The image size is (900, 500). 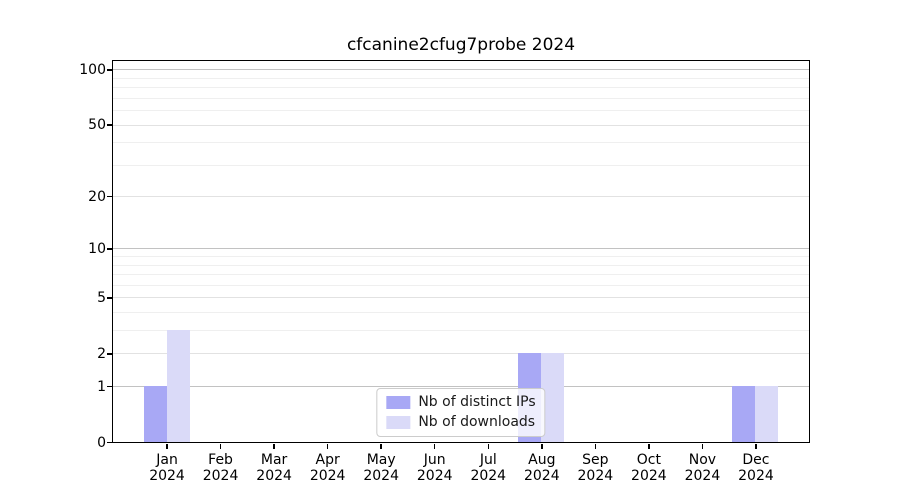 What do you see at coordinates (434, 467) in the screenshot?
I see `x-tick-label-jun: Jun 2024` at bounding box center [434, 467].